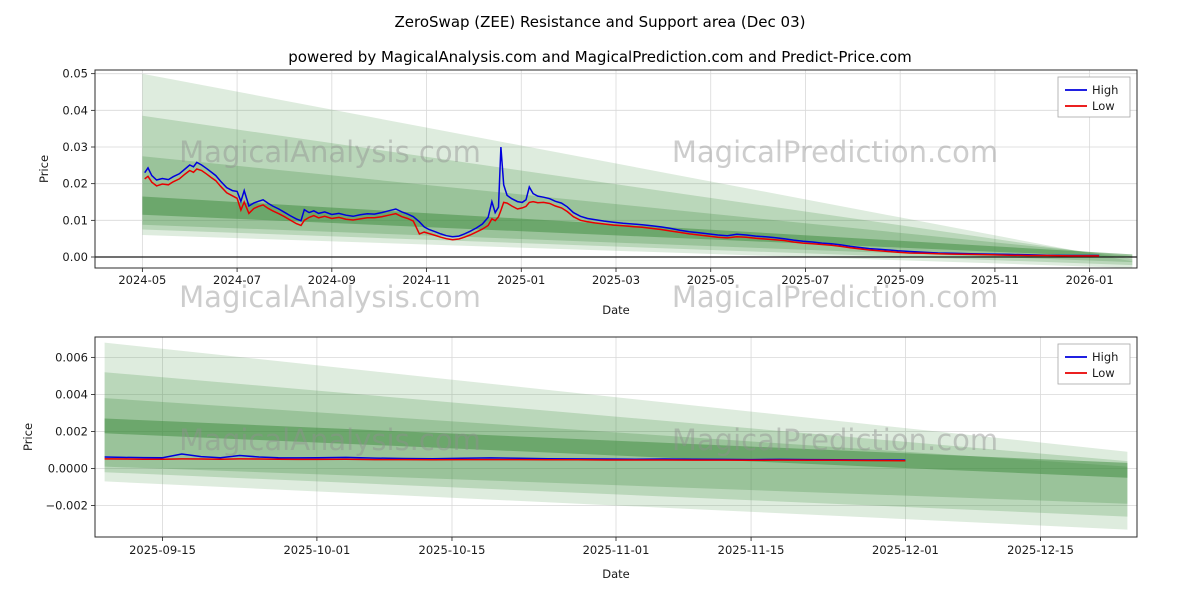  What do you see at coordinates (75, 147) in the screenshot?
I see `y-tick-label: 0.03` at bounding box center [75, 147].